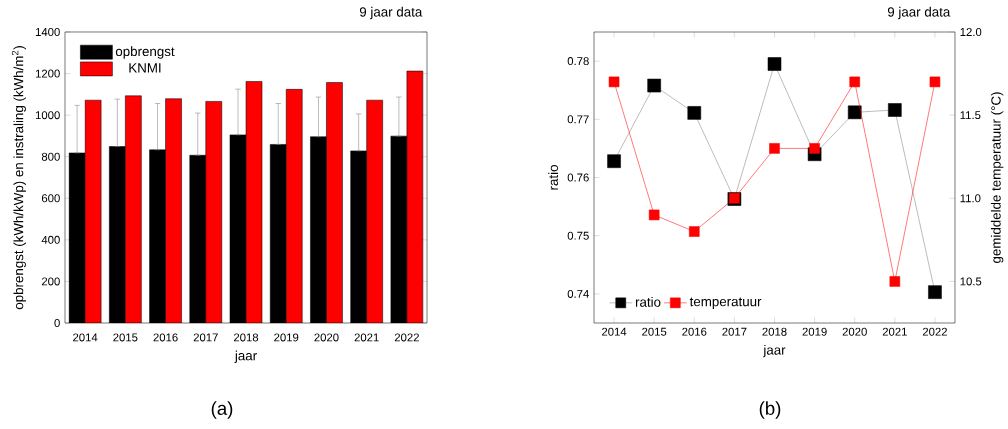 This screenshot has height=429, width=1008. Describe the element at coordinates (578, 293) in the screenshot. I see `y-tick-label: 0.74` at that location.